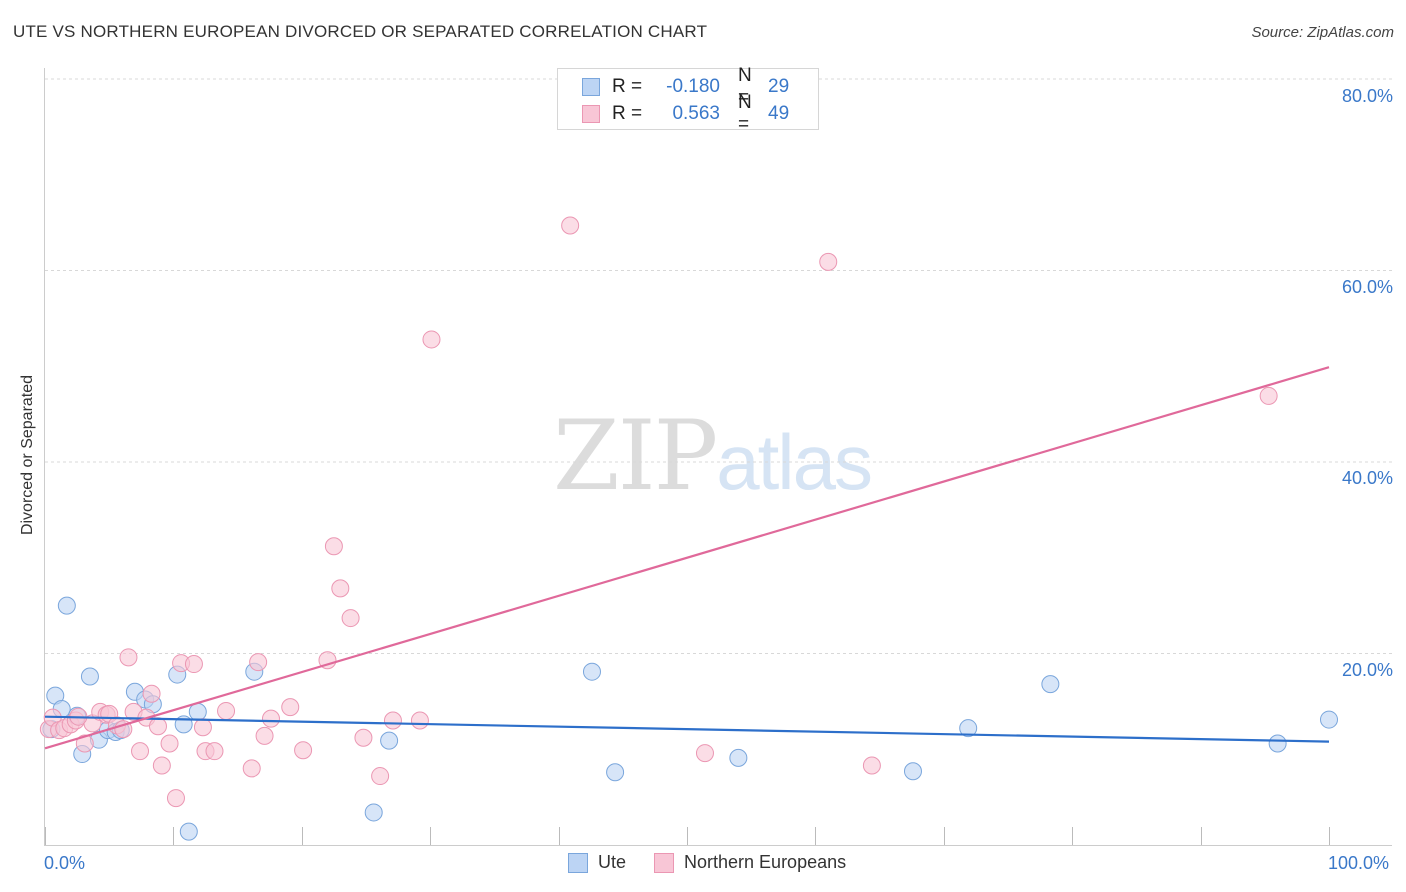 The width and height of the screenshot is (1406, 892). I want to click on legend-label-ute: Ute, so click(612, 862).